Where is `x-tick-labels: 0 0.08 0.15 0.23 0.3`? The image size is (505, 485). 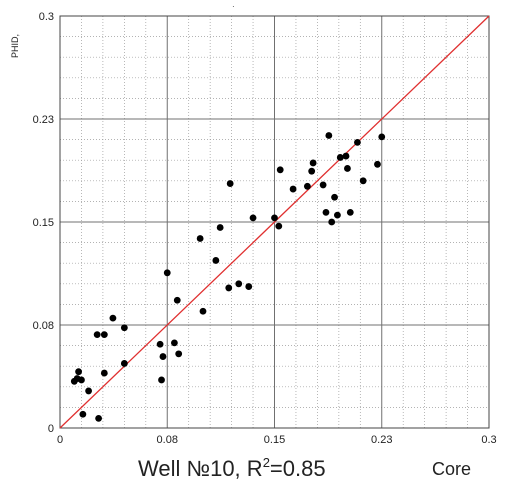 x-tick-labels: 0 0.08 0.15 0.23 0.3 is located at coordinates (277, 440).